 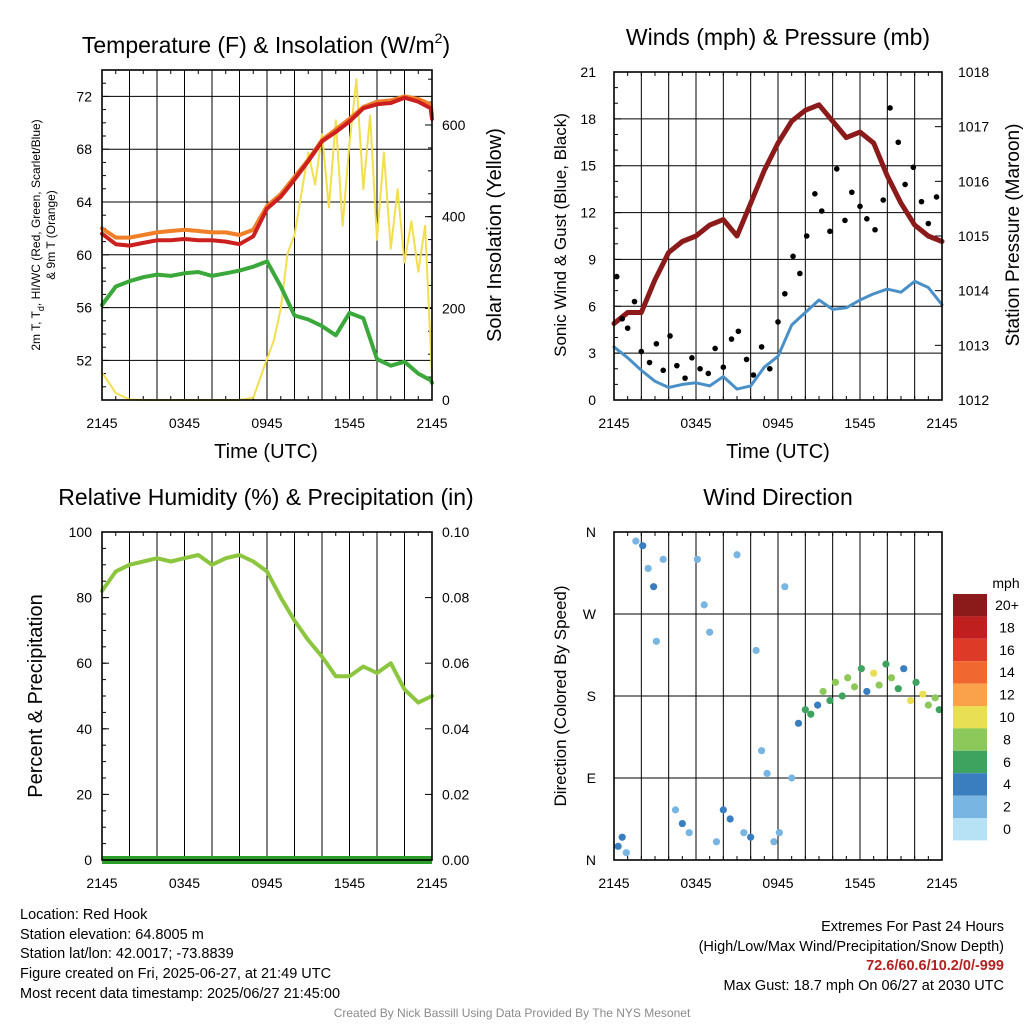 What do you see at coordinates (267, 629) in the screenshot?
I see `relative-humidity-line` at bounding box center [267, 629].